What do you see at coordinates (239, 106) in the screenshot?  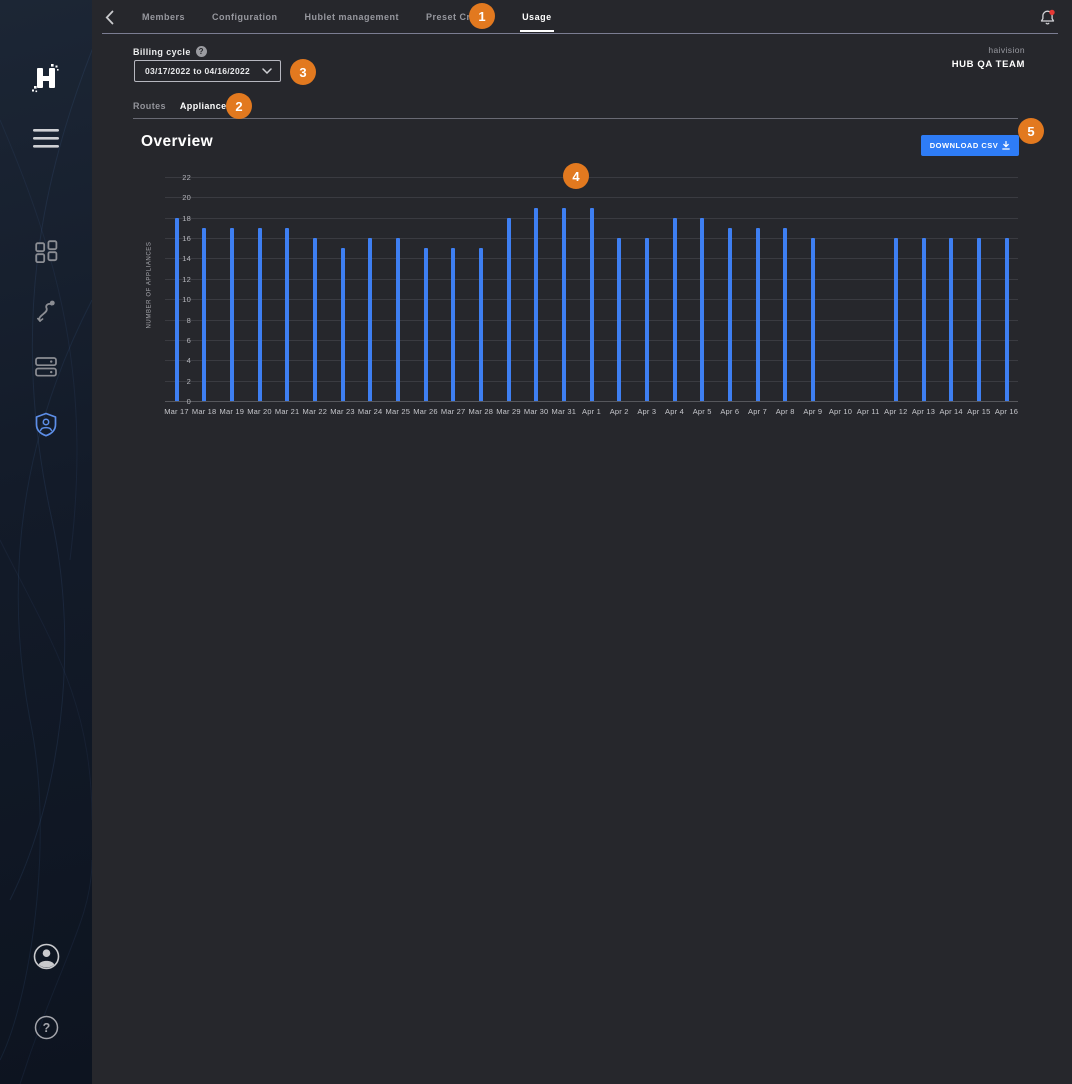 I see `annotation-badge-2: 2` at bounding box center [239, 106].